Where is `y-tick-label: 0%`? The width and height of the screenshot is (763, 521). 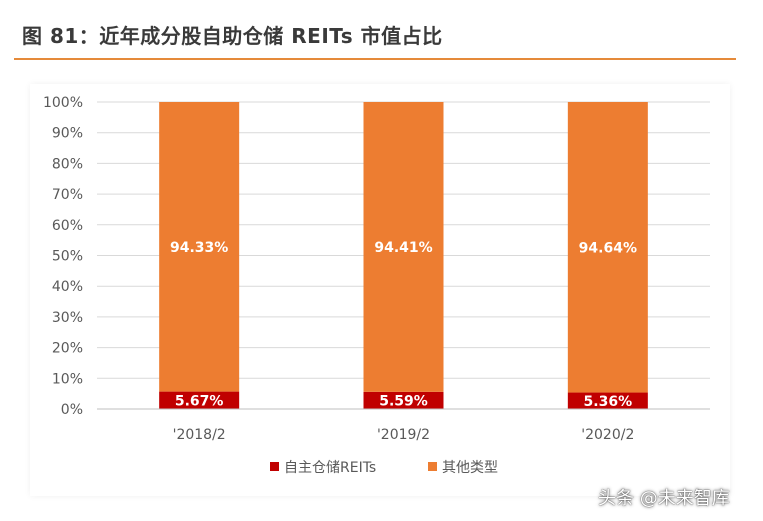 y-tick-label: 0% is located at coordinates (72, 410).